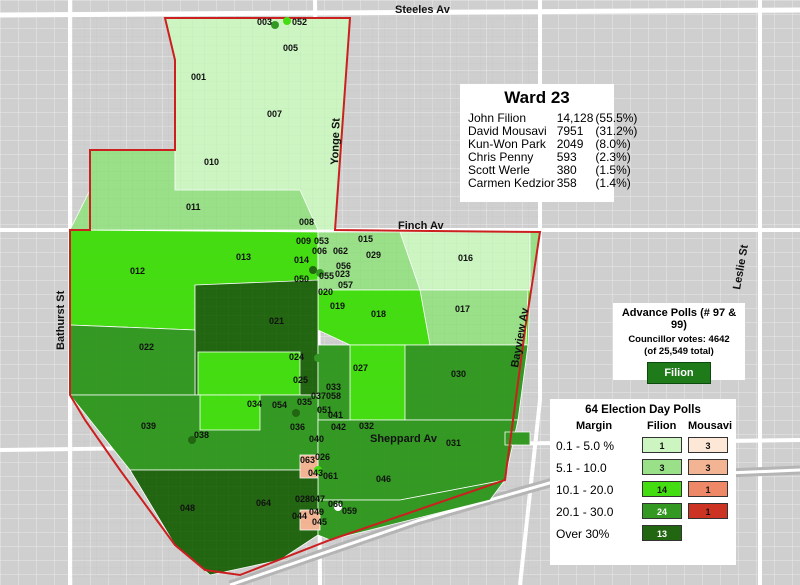 This screenshot has width=800, height=585. What do you see at coordinates (340, 251) in the screenshot?
I see `poll-label: 062` at bounding box center [340, 251].